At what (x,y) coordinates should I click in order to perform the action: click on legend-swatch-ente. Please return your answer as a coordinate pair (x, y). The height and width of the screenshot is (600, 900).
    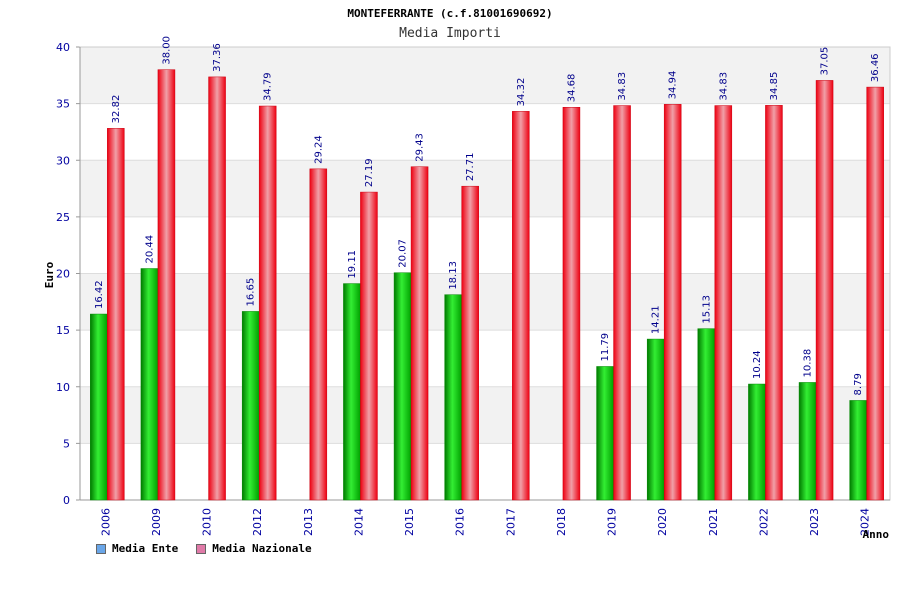
    Looking at the image, I should click on (101, 548).